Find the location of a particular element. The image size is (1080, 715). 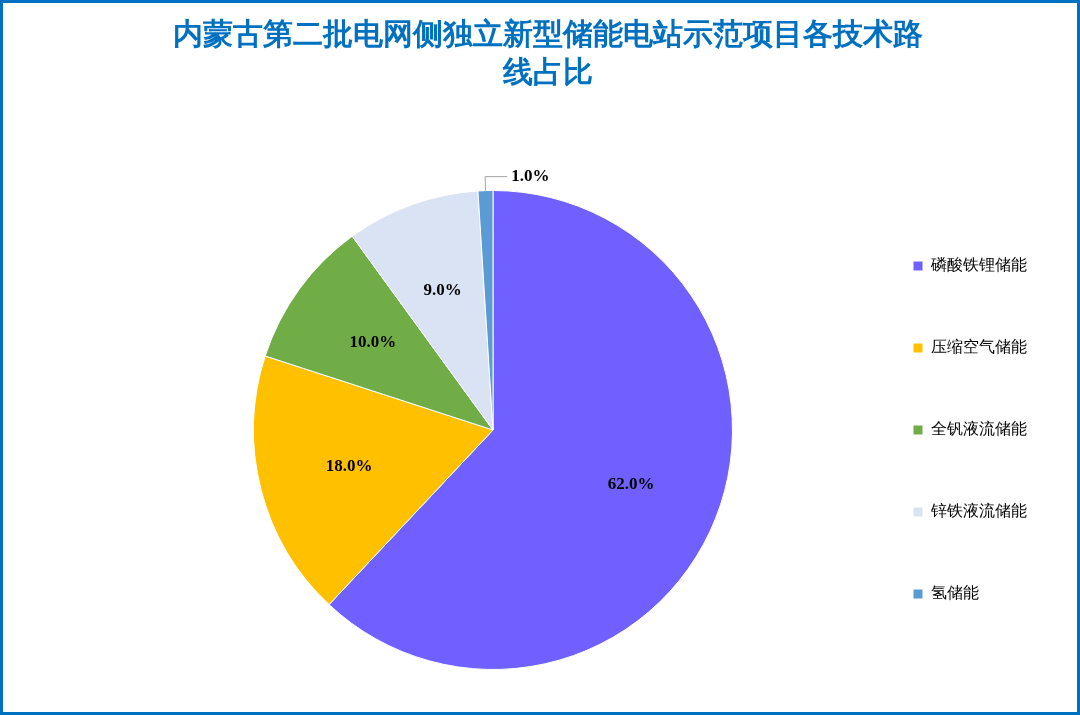

data-label: 10.0% is located at coordinates (373, 342).